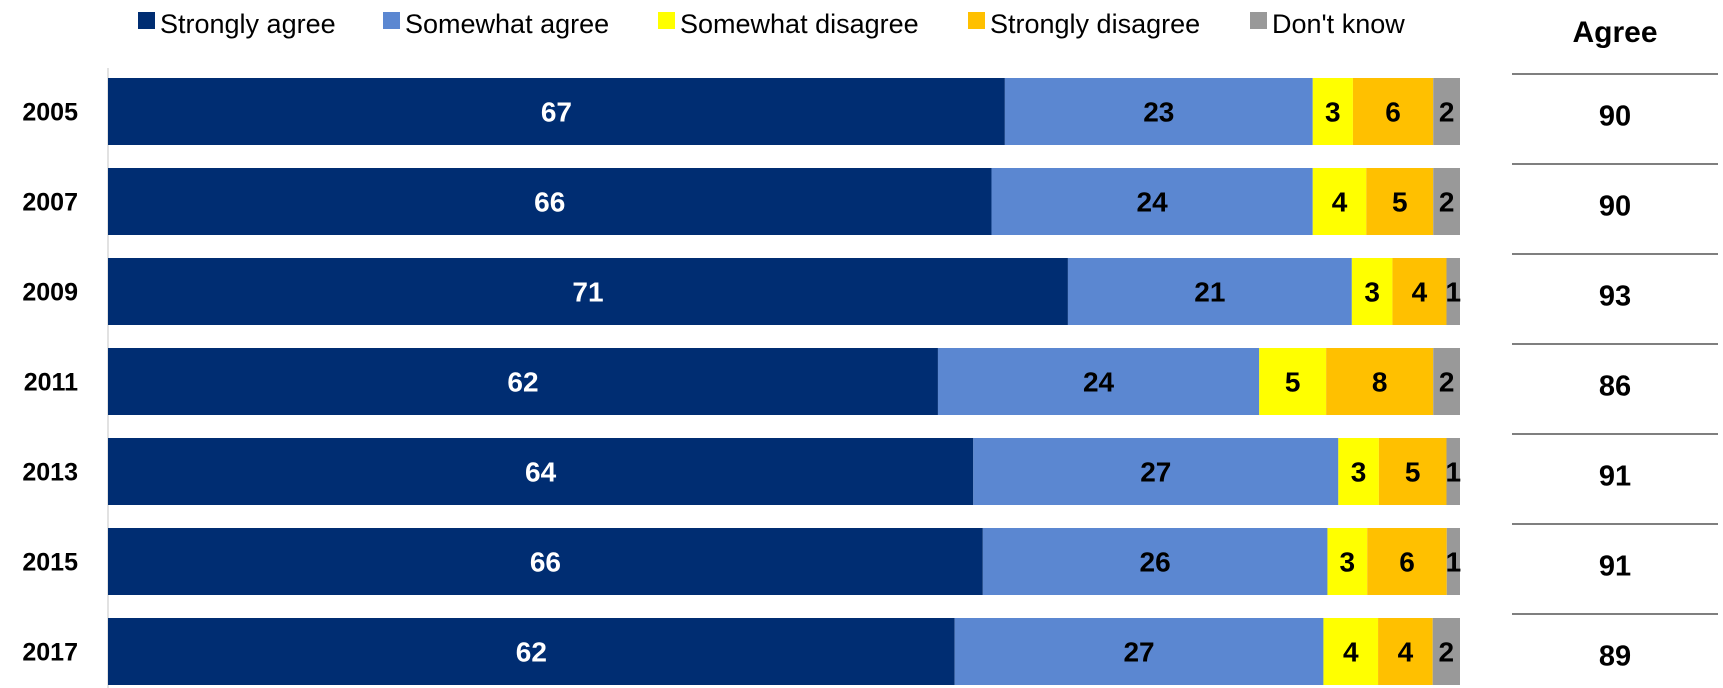  What do you see at coordinates (541, 472) in the screenshot?
I see `data-label: 64` at bounding box center [541, 472].